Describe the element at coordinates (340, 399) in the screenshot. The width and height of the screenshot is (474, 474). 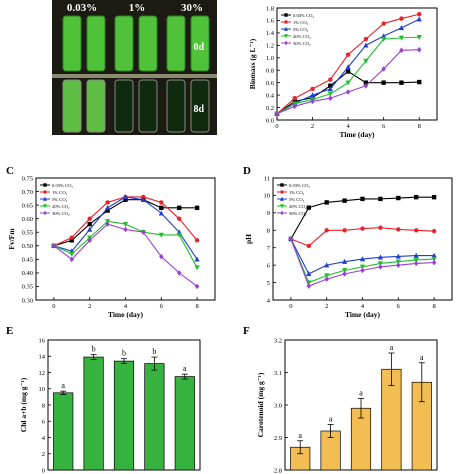
I see `chart-carotenoid: 2.8 2.9 3.0 3.1 3.2 Carotenoid (mg g⁻¹) Fa a a a a` at that location.